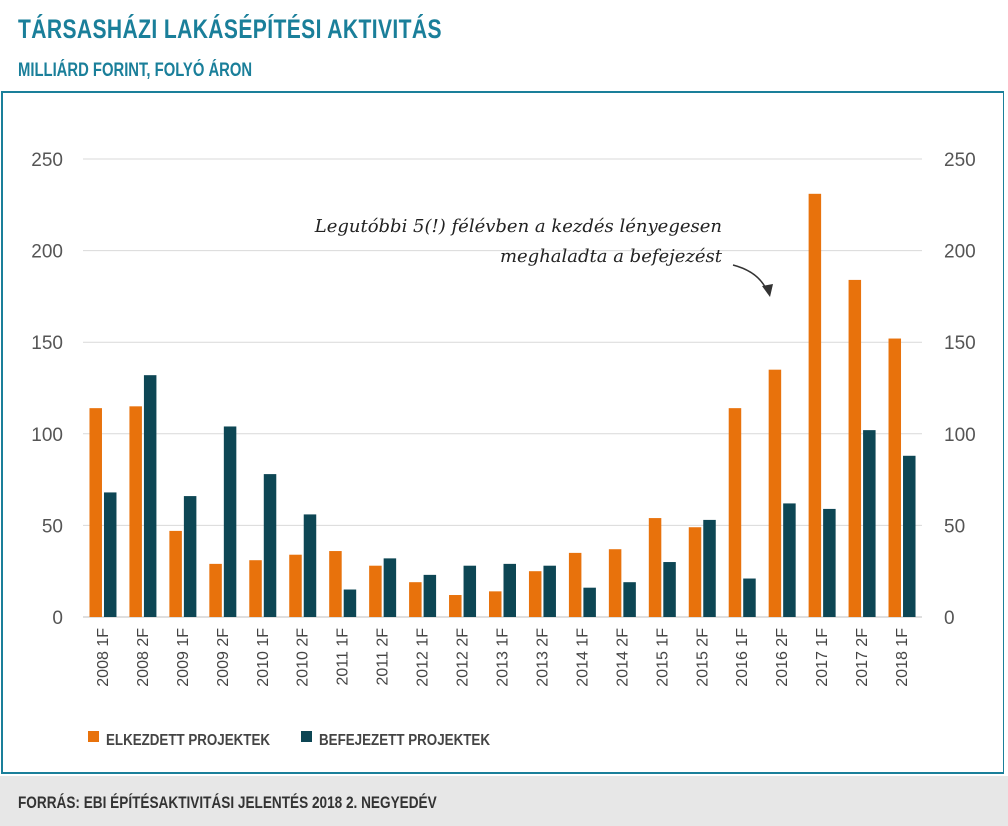 This screenshot has height=826, width=1008. Describe the element at coordinates (47, 435) in the screenshot. I see `y-tick-label-left: 100` at that location.